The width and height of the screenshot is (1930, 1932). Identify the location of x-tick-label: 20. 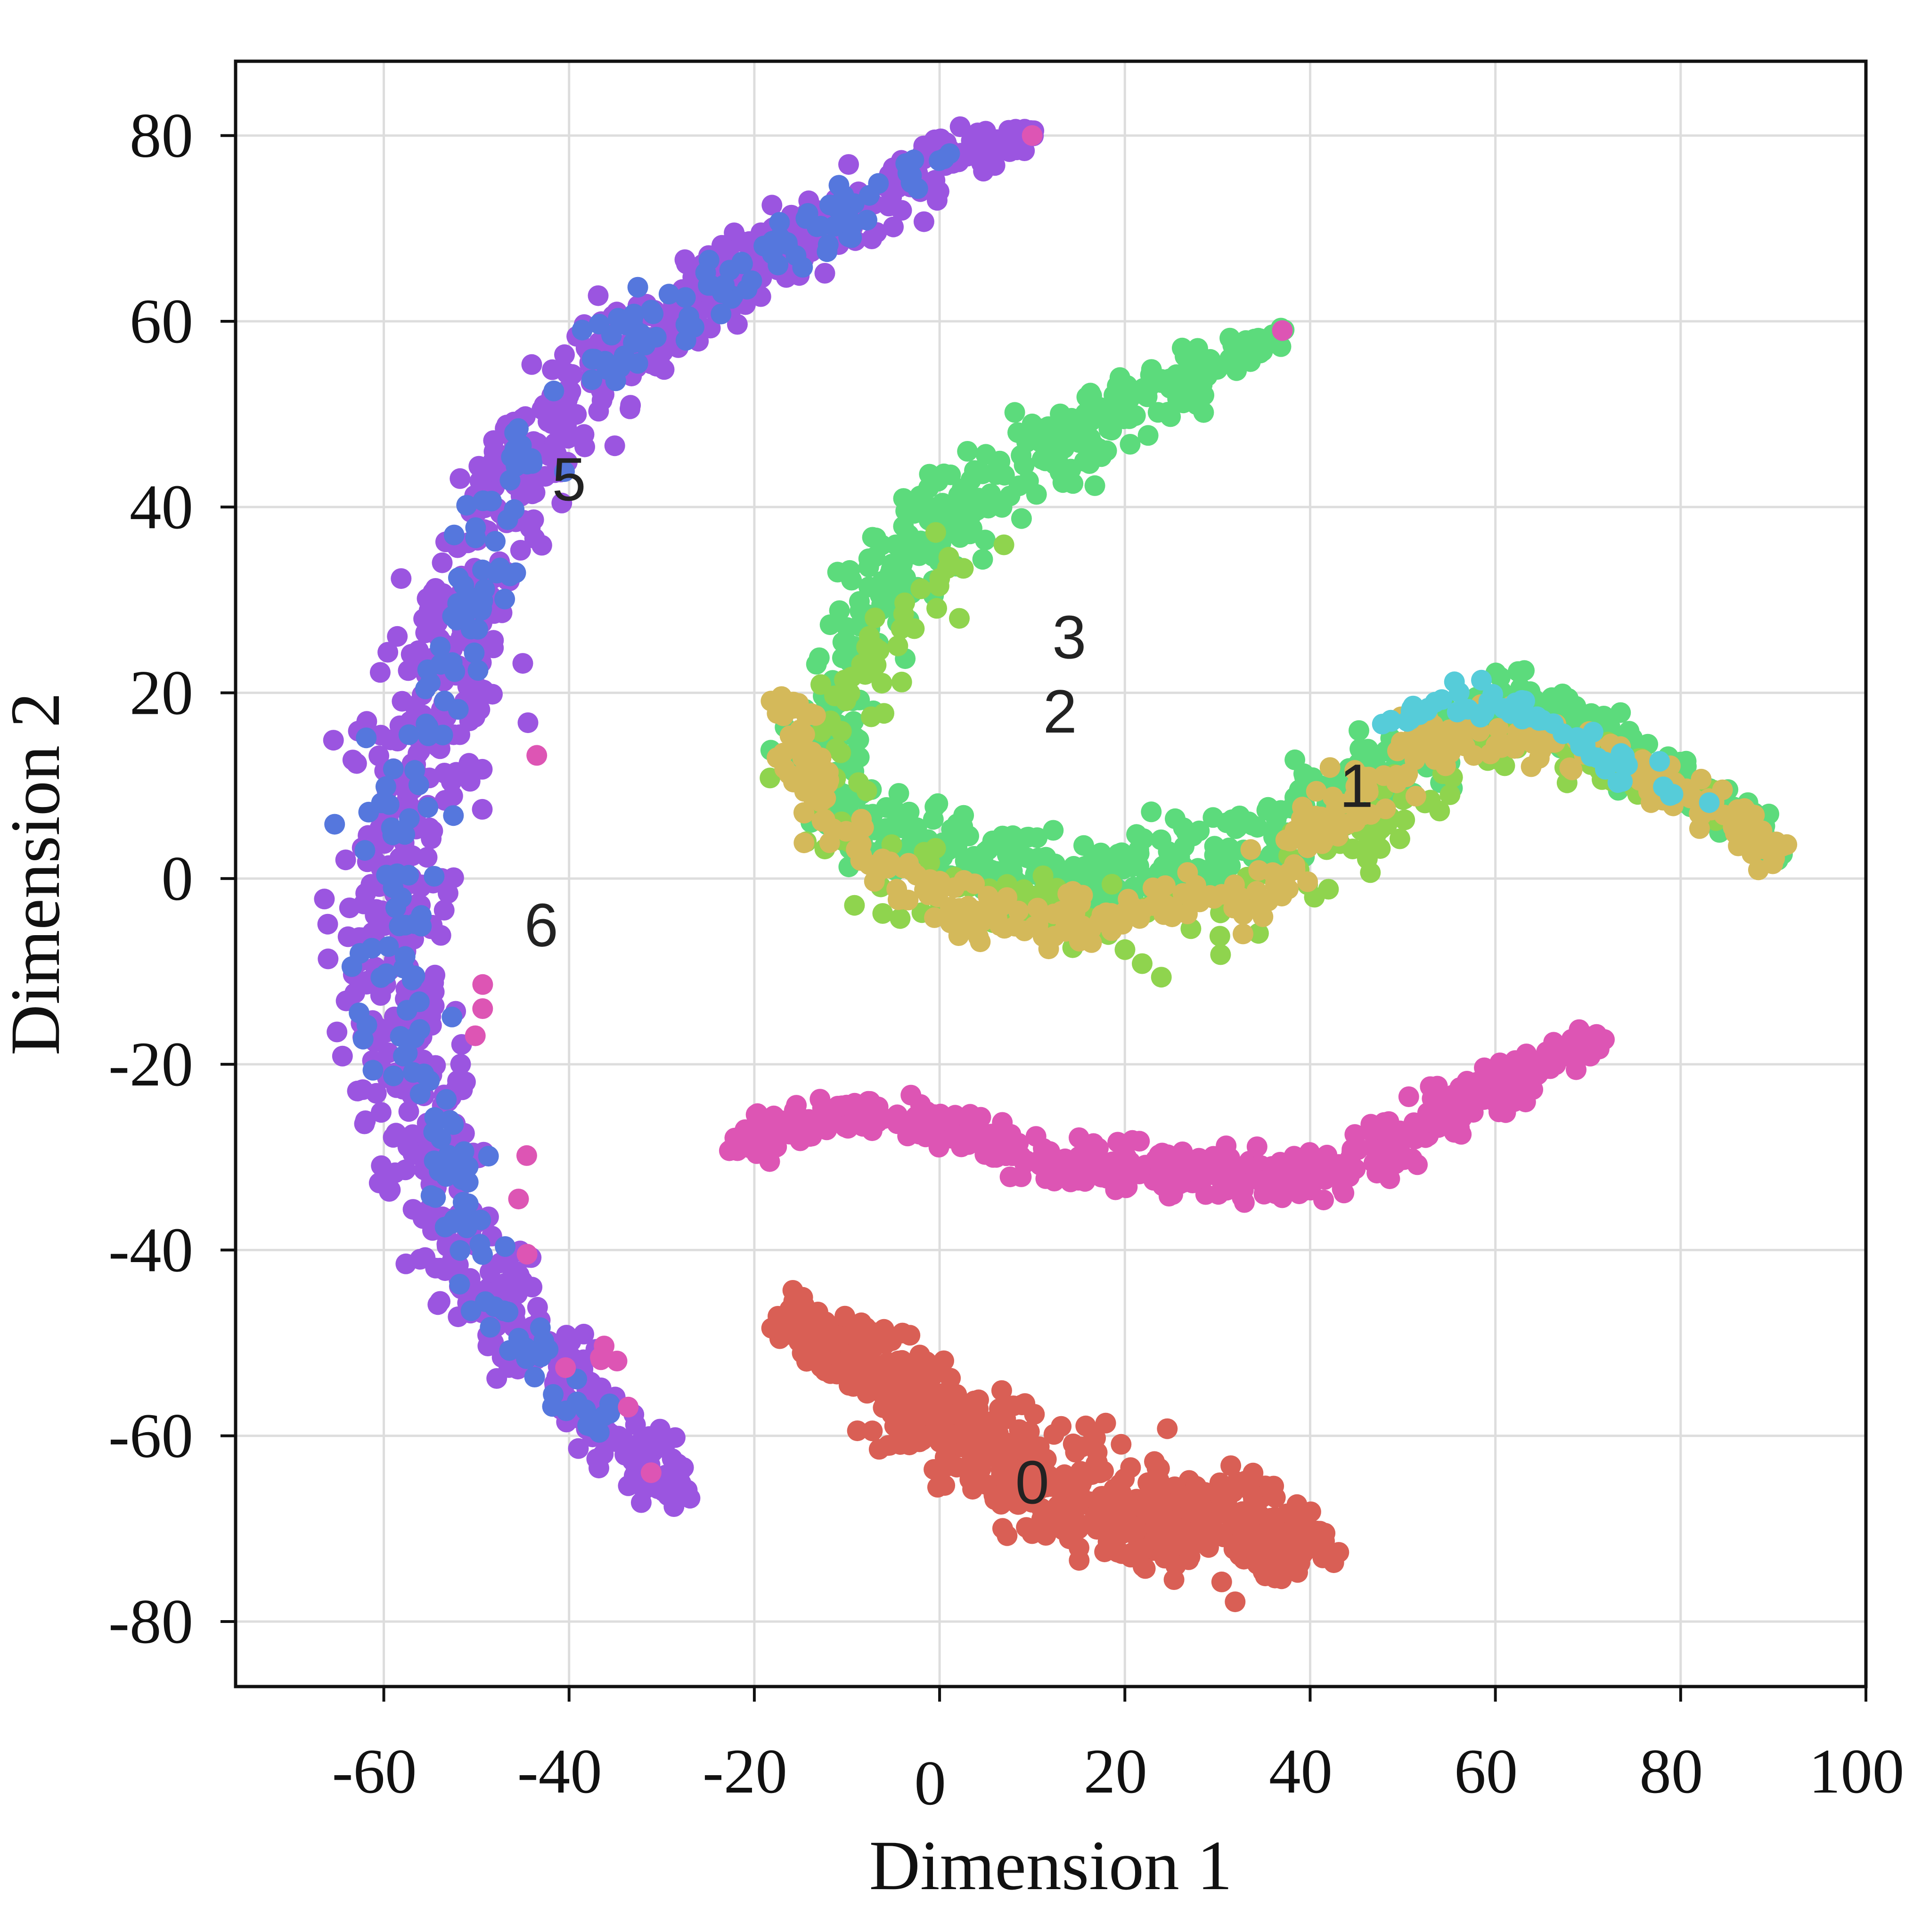
(1115, 1771).